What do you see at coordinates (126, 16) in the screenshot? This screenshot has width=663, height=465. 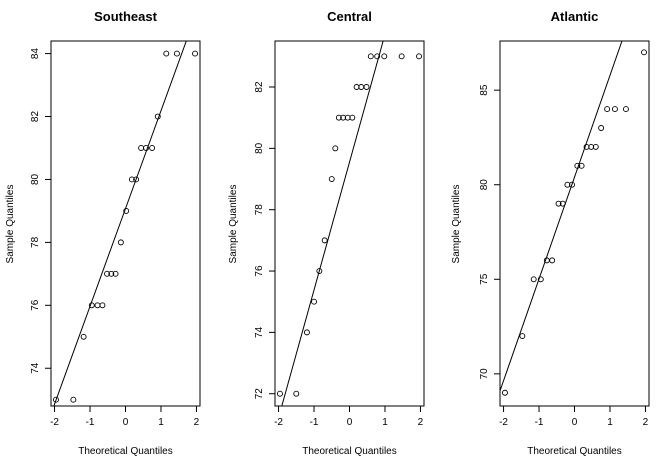 I see `panel-title: Southeast` at bounding box center [126, 16].